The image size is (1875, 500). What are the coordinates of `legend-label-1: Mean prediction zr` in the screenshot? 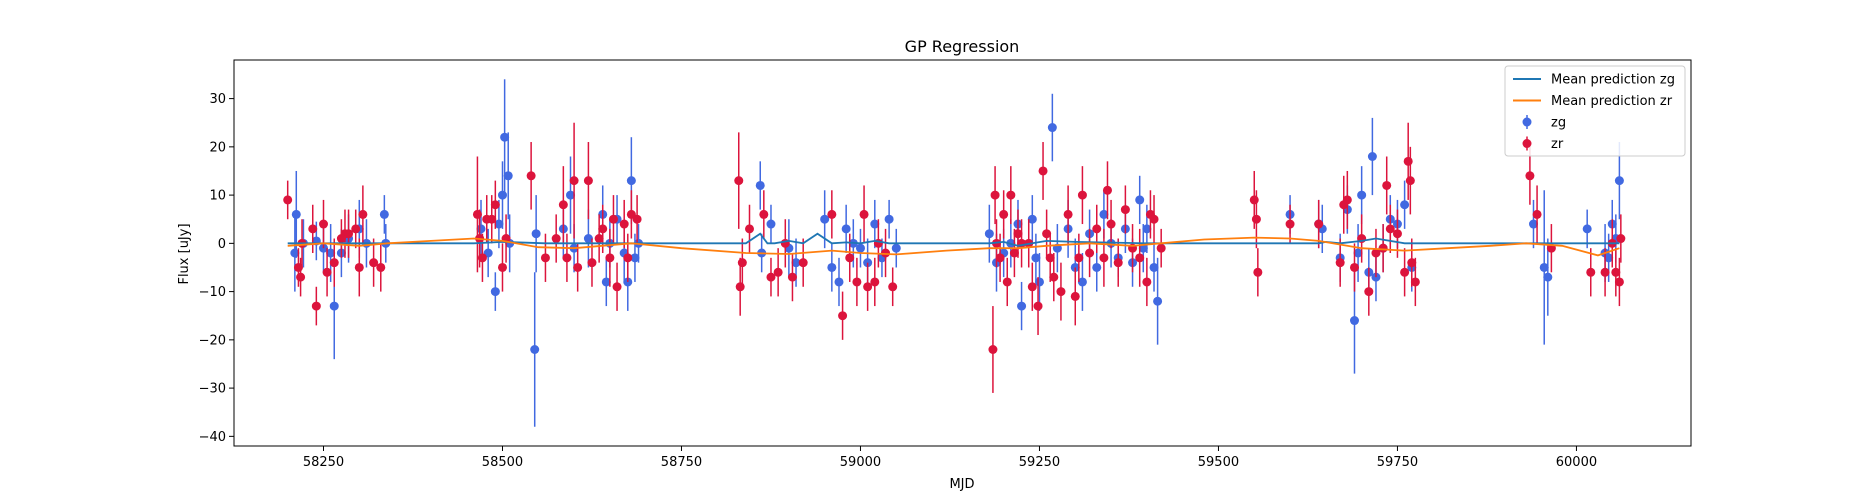 It's located at (1612, 101).